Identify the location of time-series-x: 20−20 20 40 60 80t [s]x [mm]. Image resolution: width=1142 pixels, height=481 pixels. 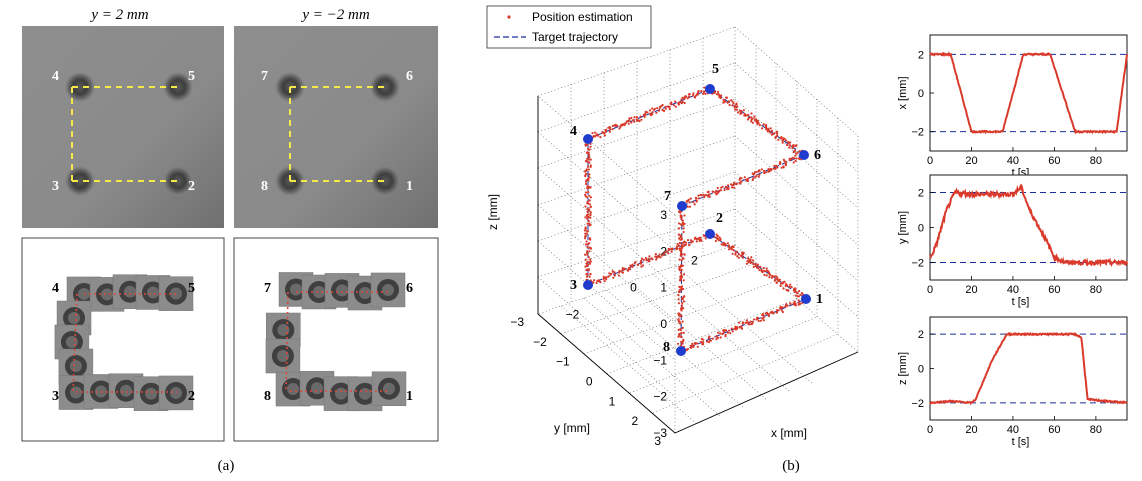
(1012, 106).